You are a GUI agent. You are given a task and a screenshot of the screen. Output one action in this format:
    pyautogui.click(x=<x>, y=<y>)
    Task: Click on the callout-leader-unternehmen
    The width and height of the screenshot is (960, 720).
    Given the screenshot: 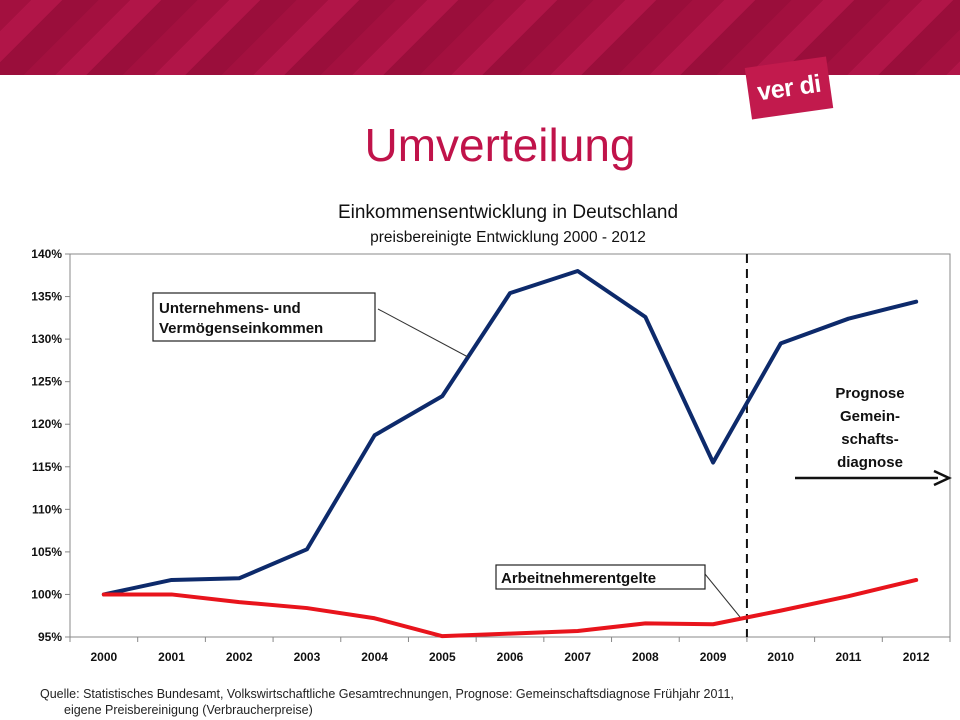 What is the action you would take?
    pyautogui.click(x=423, y=333)
    